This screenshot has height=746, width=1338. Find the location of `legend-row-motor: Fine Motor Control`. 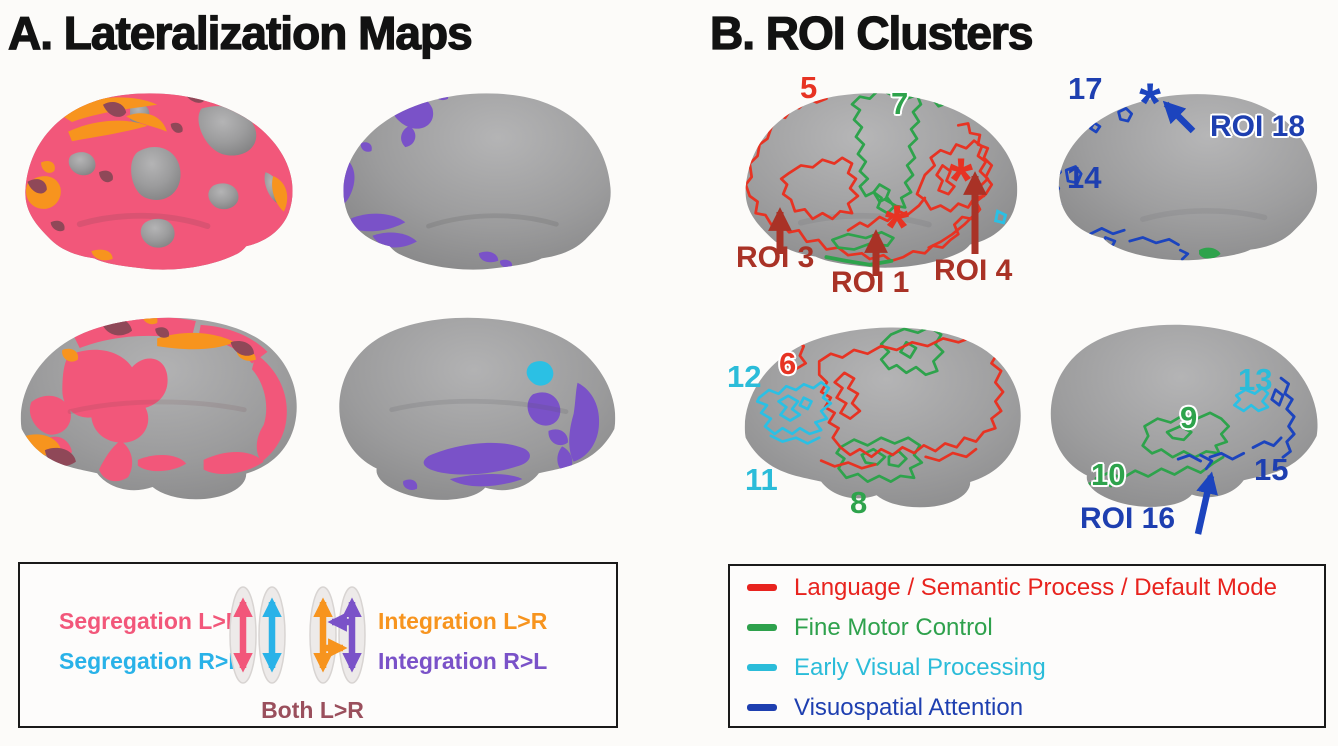

legend-row-motor: Fine Motor Control is located at coordinates (1027, 631).